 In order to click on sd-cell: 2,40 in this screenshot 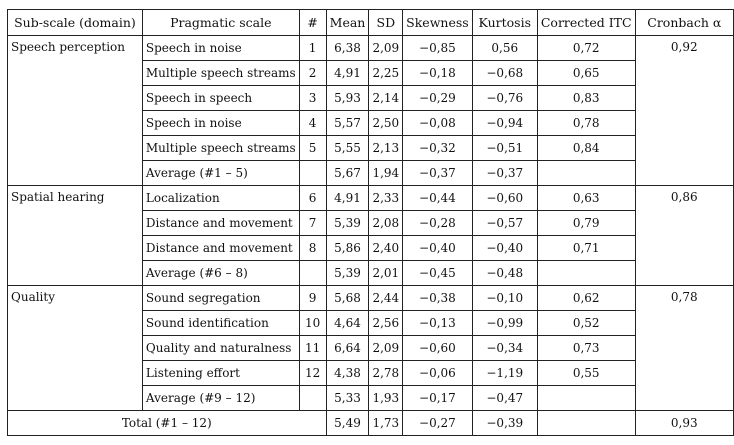, I will do `click(386, 248)`.